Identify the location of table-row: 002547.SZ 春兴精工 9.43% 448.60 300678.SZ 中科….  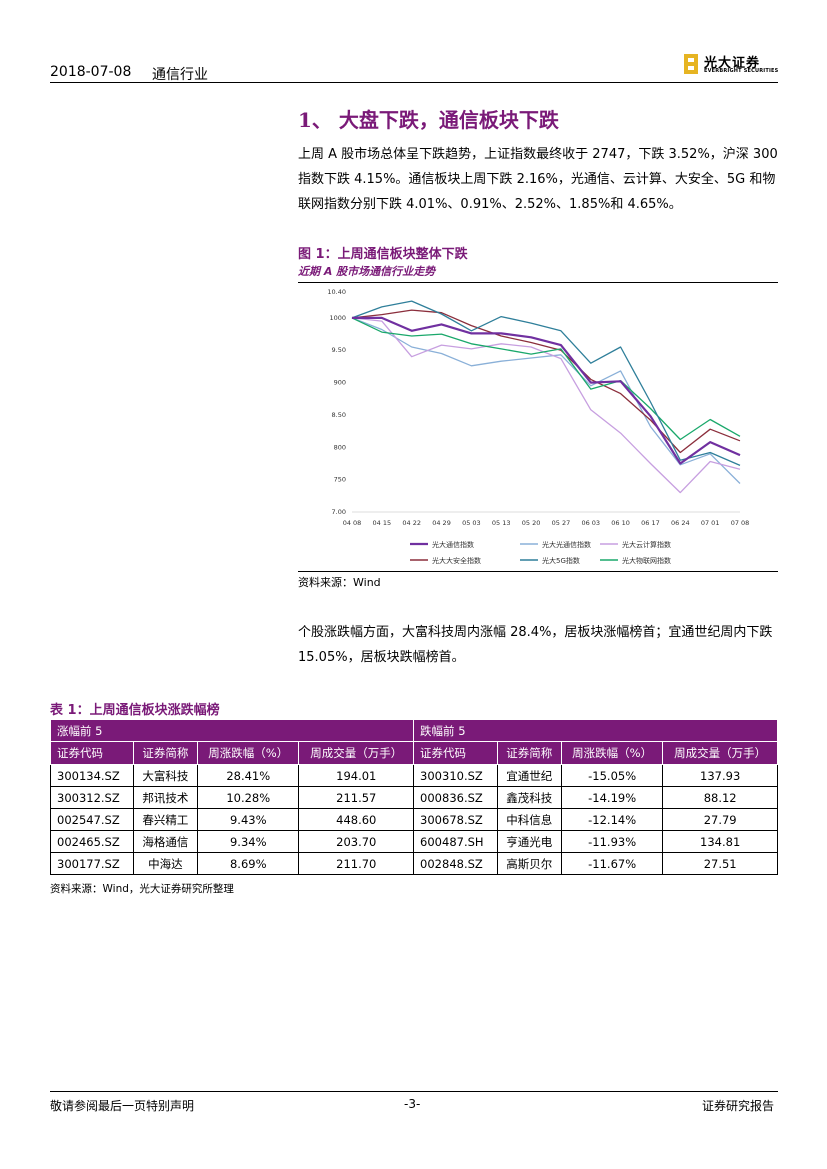
(414, 819).